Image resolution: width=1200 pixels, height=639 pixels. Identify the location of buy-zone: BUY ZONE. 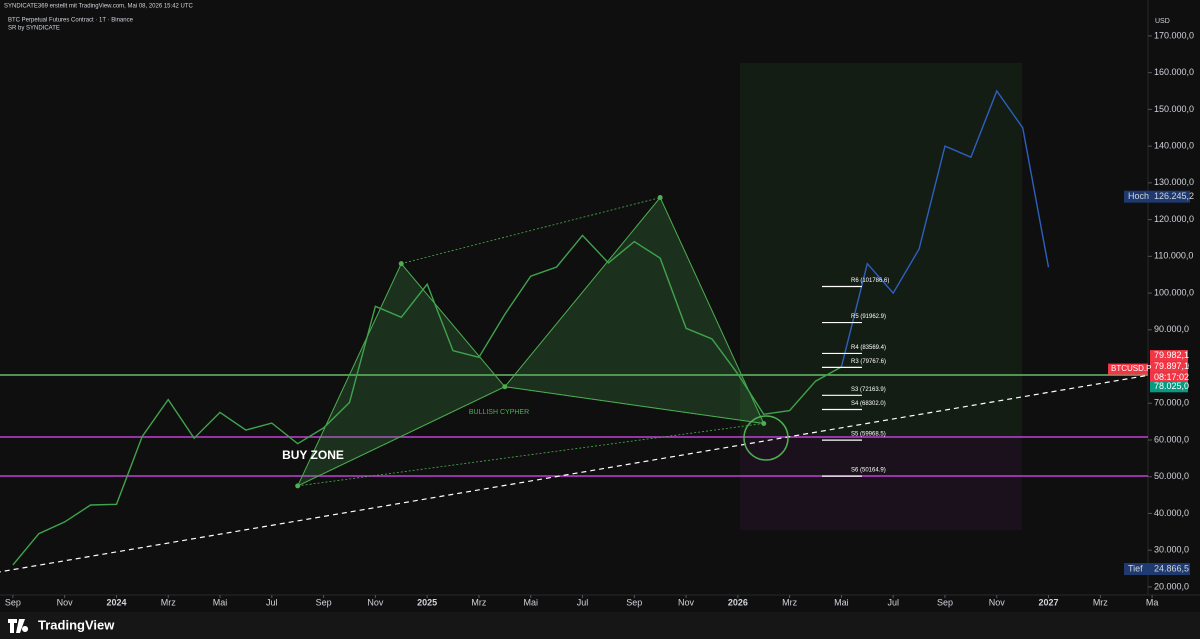
(313, 455).